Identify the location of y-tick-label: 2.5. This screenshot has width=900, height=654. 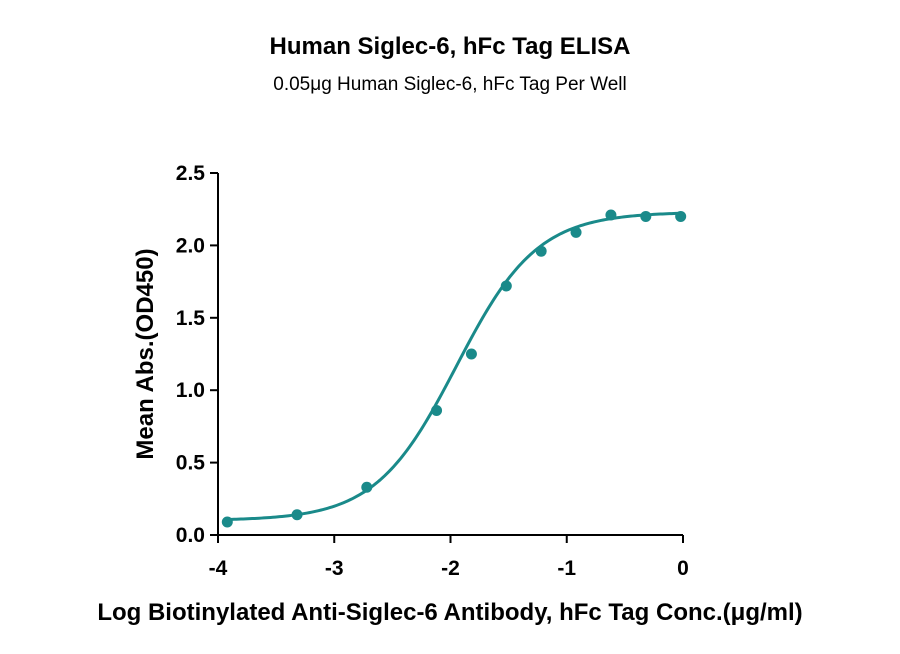
(191, 173).